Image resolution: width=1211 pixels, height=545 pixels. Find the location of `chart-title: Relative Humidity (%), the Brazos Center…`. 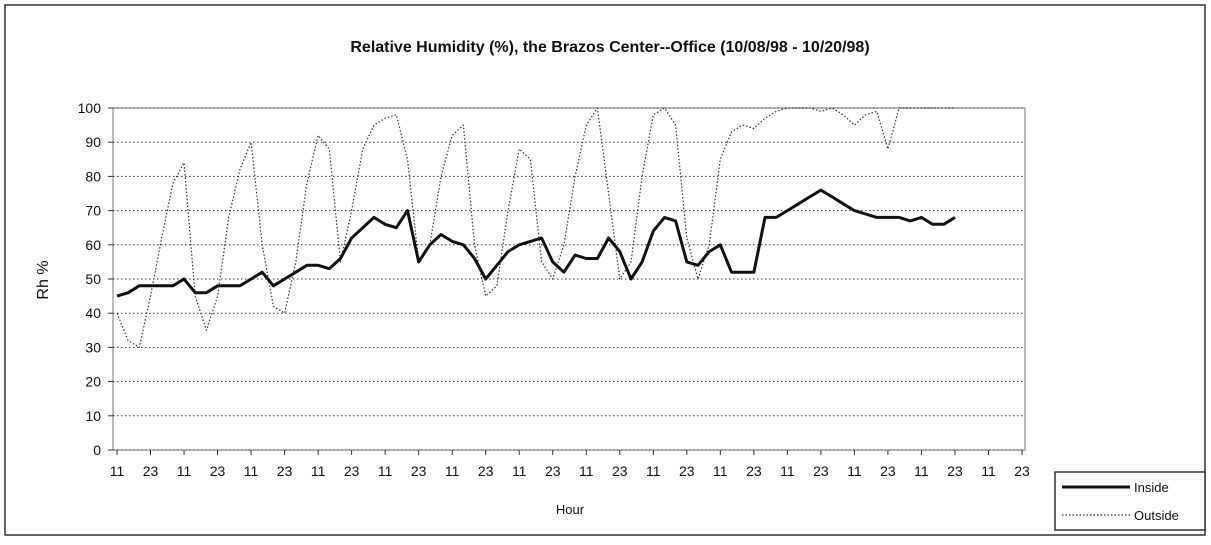

chart-title: Relative Humidity (%), the Brazos Center… is located at coordinates (609, 47).